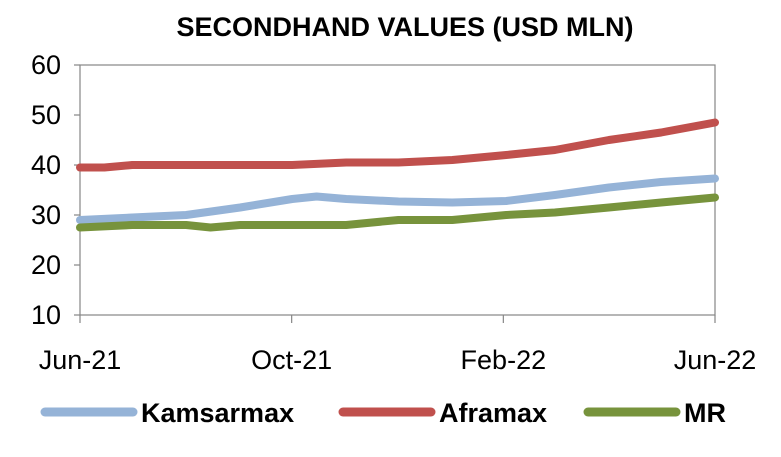  Describe the element at coordinates (55, 190) in the screenshot. I see `y-axis: 10 20 30 40 50 60` at that location.